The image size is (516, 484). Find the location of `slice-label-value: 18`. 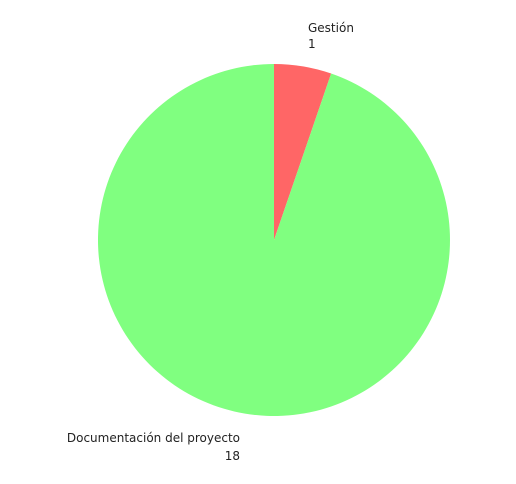

slice-label-value: 18 is located at coordinates (232, 456).